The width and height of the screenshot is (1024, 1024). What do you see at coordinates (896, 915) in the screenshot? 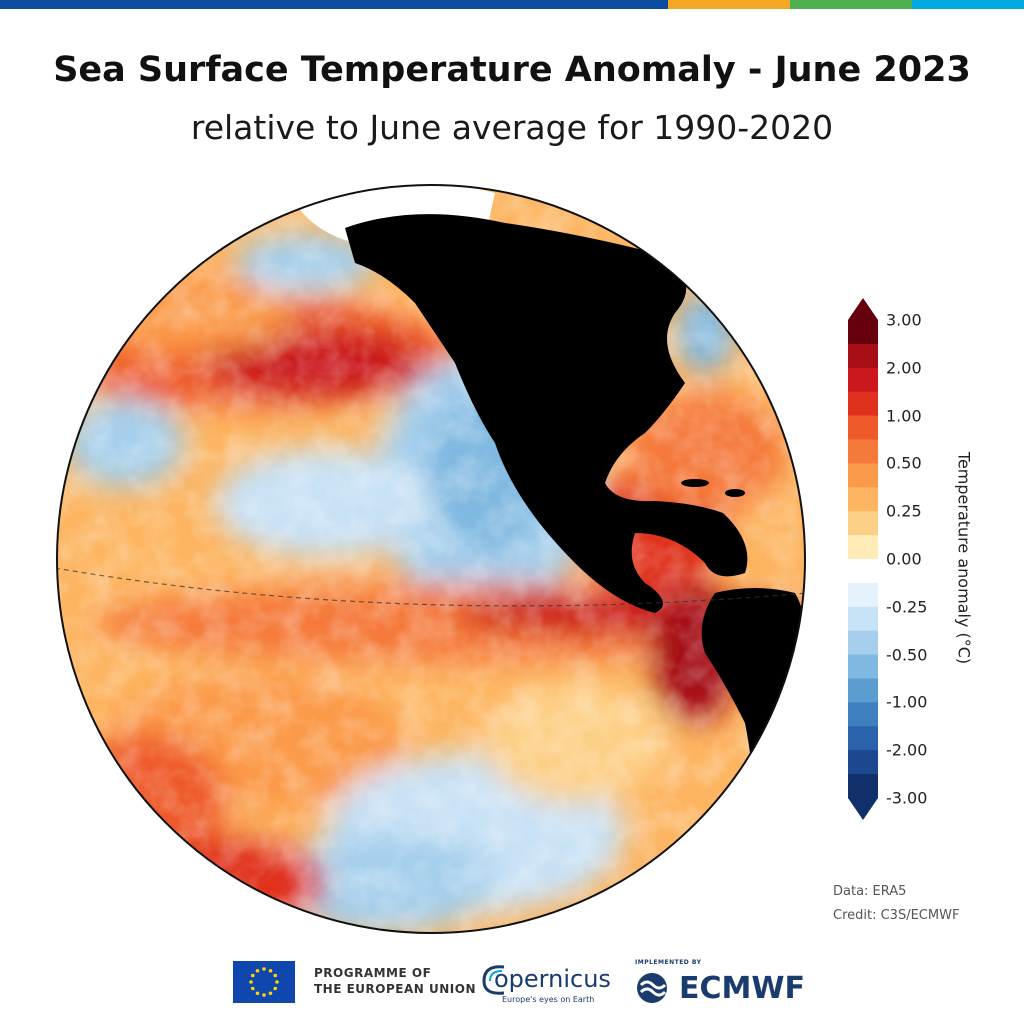
I see `credit-line: Credit: C3S/ECMWF` at bounding box center [896, 915].